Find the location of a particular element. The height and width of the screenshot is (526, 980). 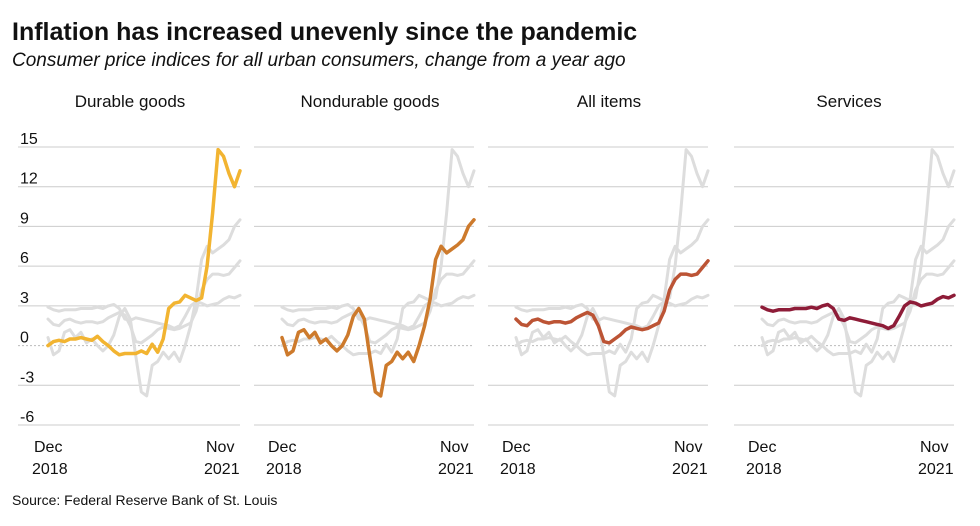

y-tick-label: 12 is located at coordinates (29, 179).